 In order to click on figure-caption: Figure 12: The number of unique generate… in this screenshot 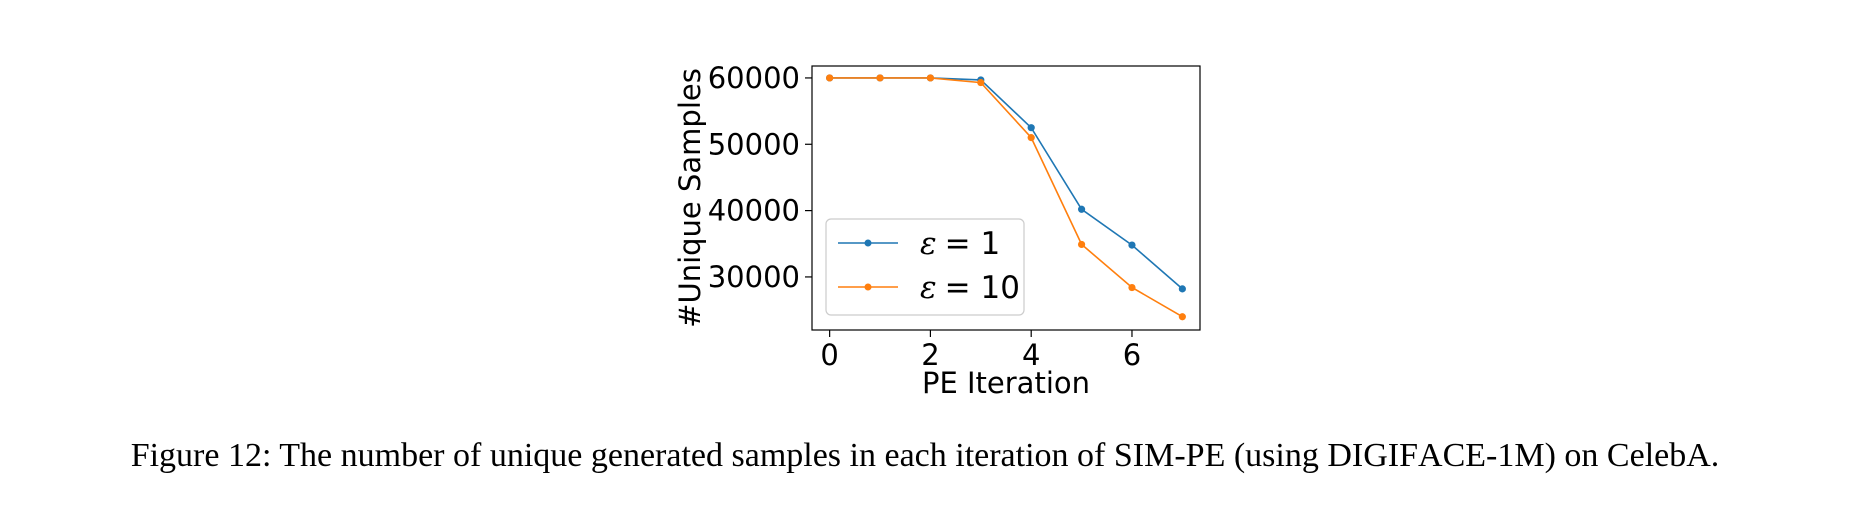, I will do `click(925, 456)`.